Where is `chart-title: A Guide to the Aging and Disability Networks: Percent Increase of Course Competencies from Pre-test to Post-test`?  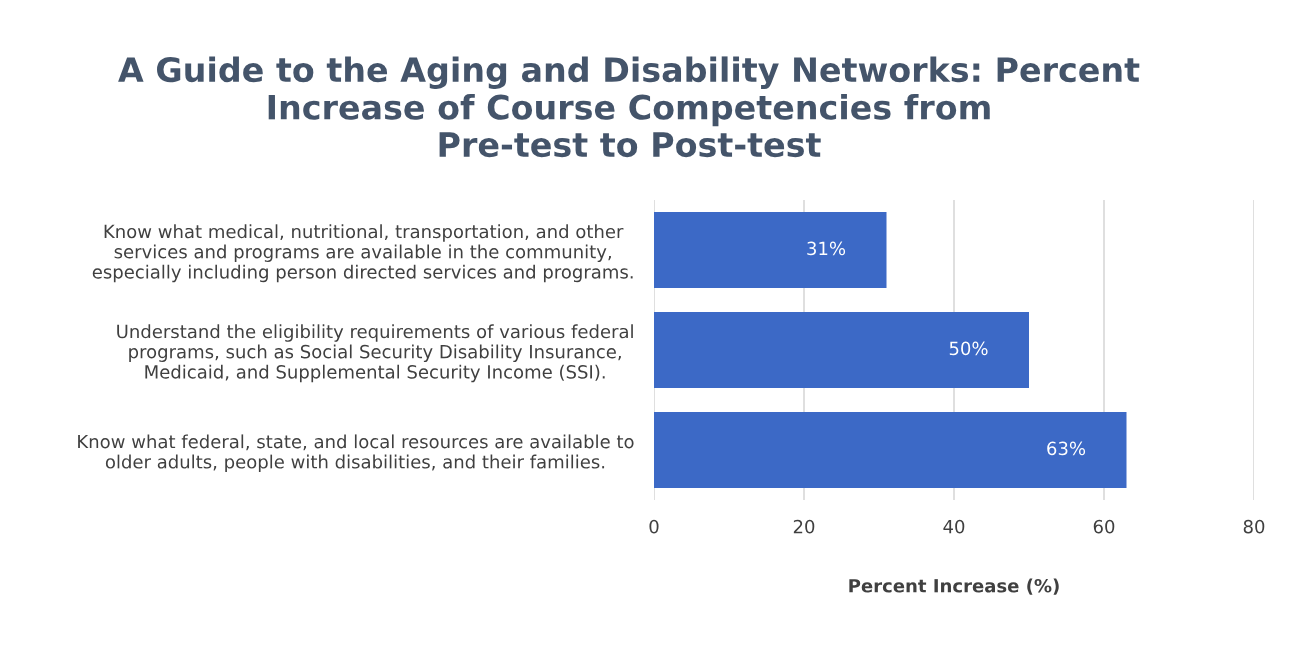
chart-title: A Guide to the Aging and Disability Networks: Percent Increase of Course Competencies from Pre-test to Post-test is located at coordinates (629, 107).